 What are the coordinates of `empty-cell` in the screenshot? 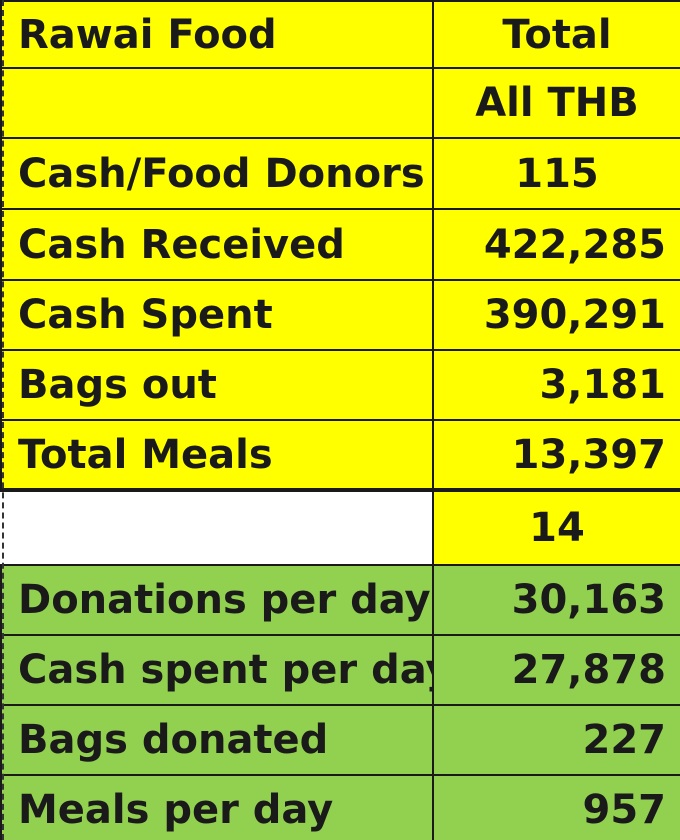 It's located at (217, 103).